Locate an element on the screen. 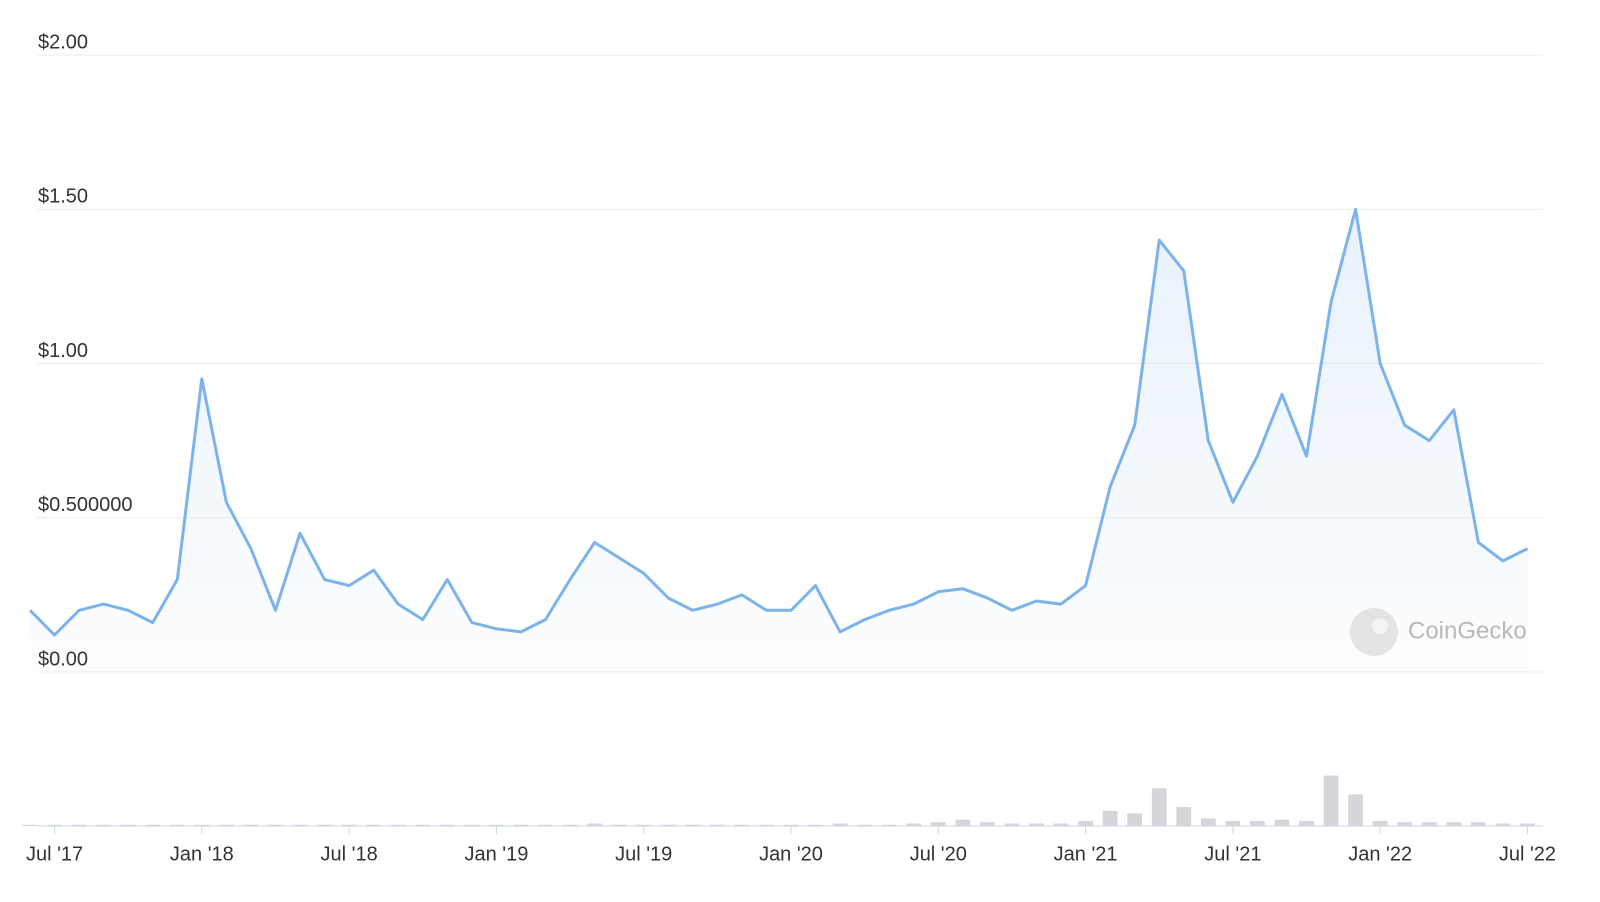 The height and width of the screenshot is (902, 1600). y-tick-label: $1.00 is located at coordinates (63, 351).